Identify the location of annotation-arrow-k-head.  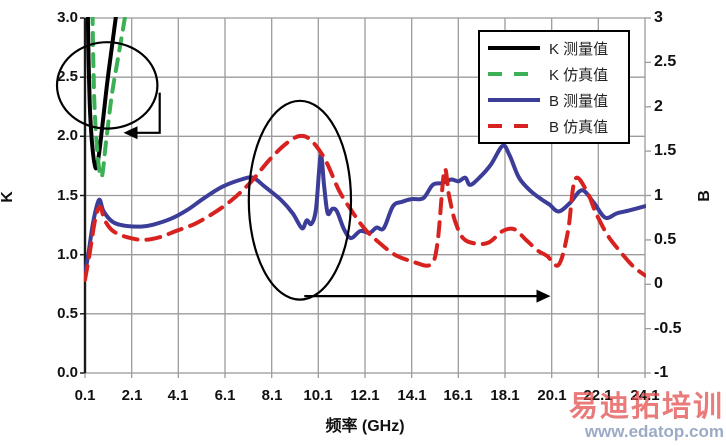
(130, 133).